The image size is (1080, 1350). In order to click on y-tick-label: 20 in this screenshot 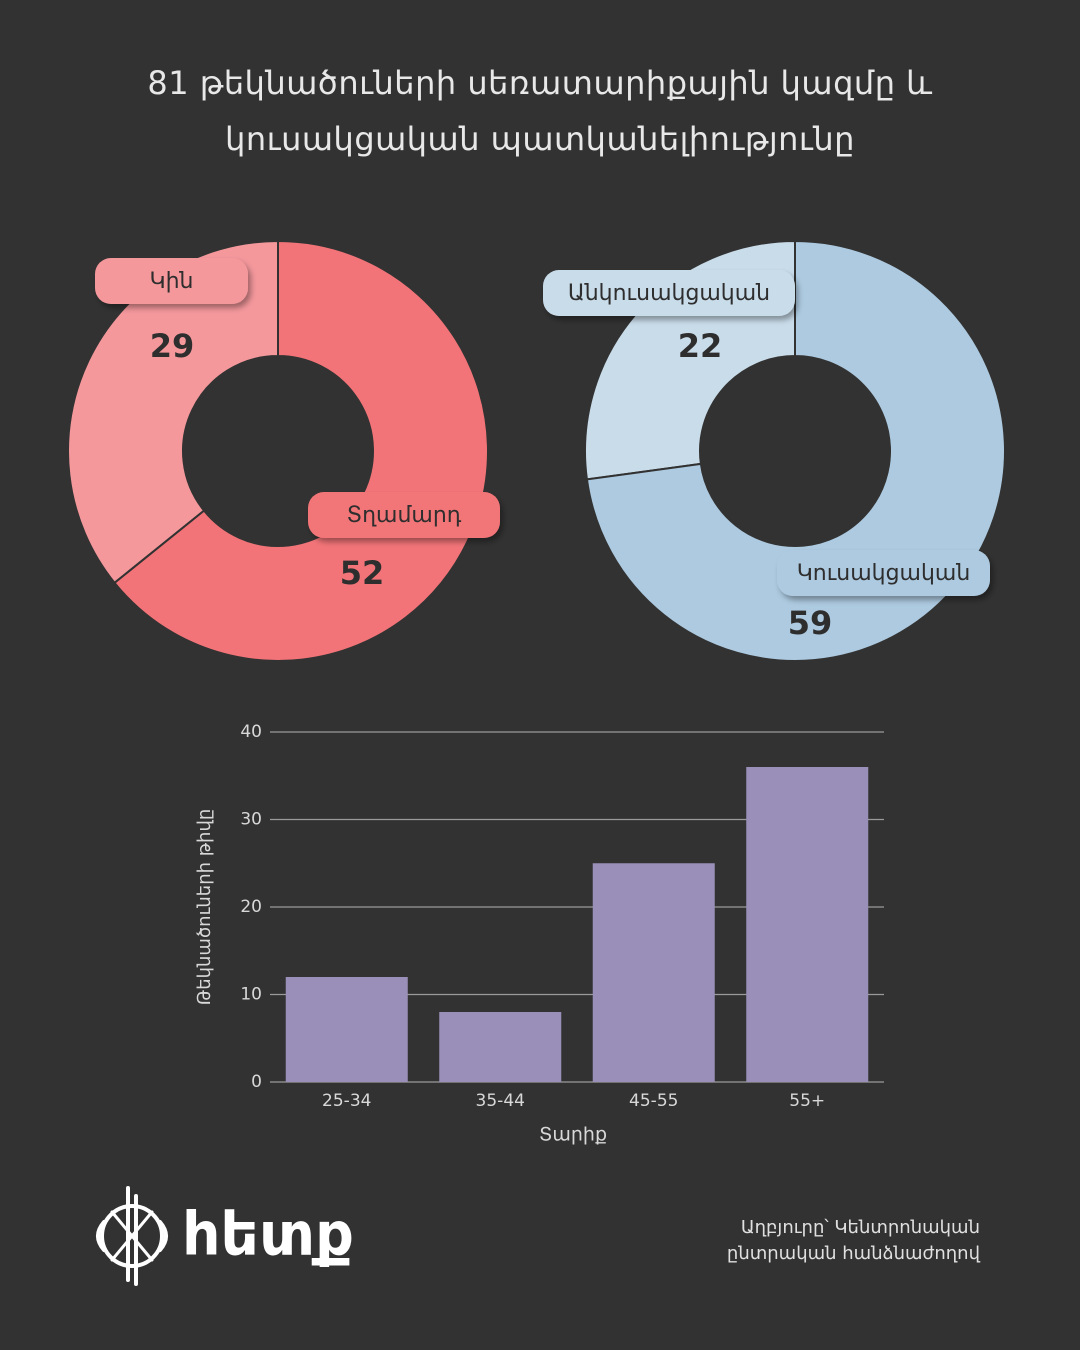, I will do `click(251, 907)`.